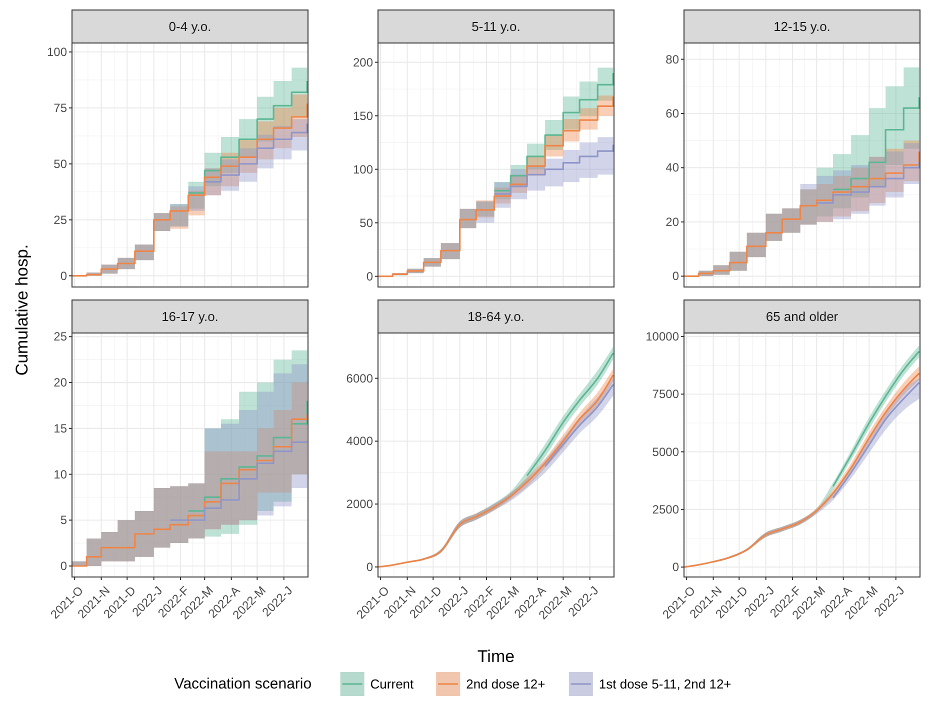 The image size is (950, 724). What do you see at coordinates (190, 316) in the screenshot?
I see `chart-title: 16-17 y.o.` at bounding box center [190, 316].